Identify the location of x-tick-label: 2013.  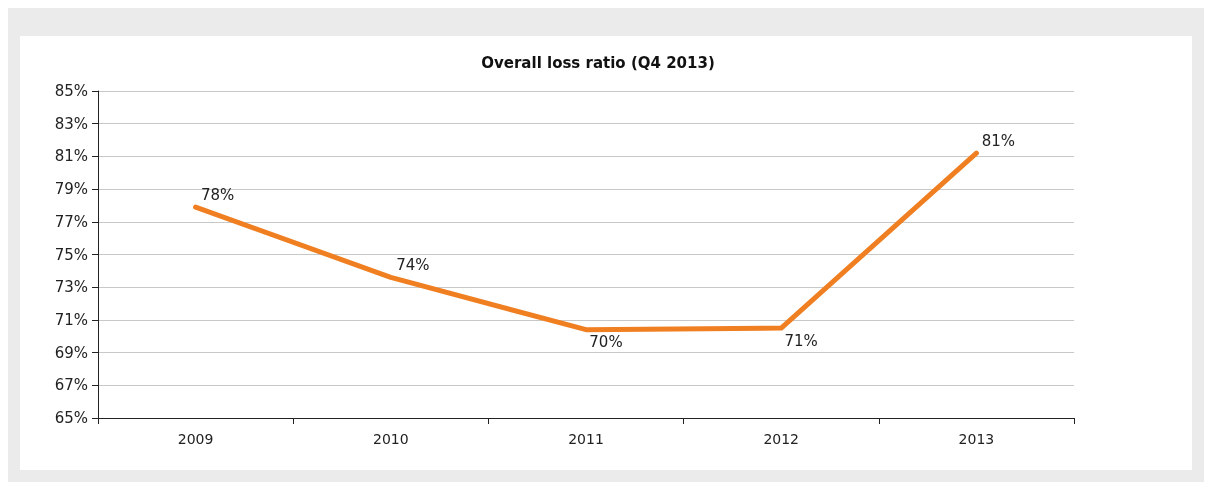
(976, 439).